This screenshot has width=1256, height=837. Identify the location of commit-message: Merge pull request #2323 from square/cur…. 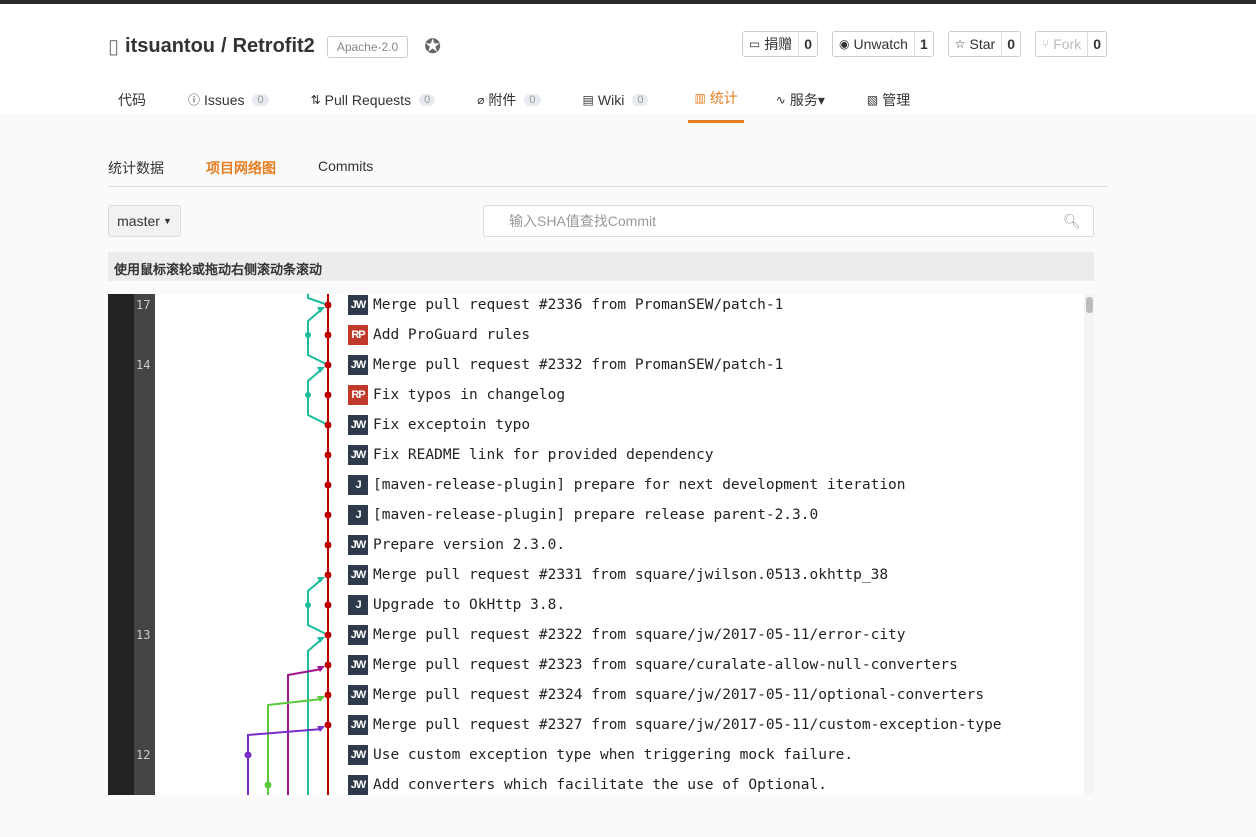
(665, 665).